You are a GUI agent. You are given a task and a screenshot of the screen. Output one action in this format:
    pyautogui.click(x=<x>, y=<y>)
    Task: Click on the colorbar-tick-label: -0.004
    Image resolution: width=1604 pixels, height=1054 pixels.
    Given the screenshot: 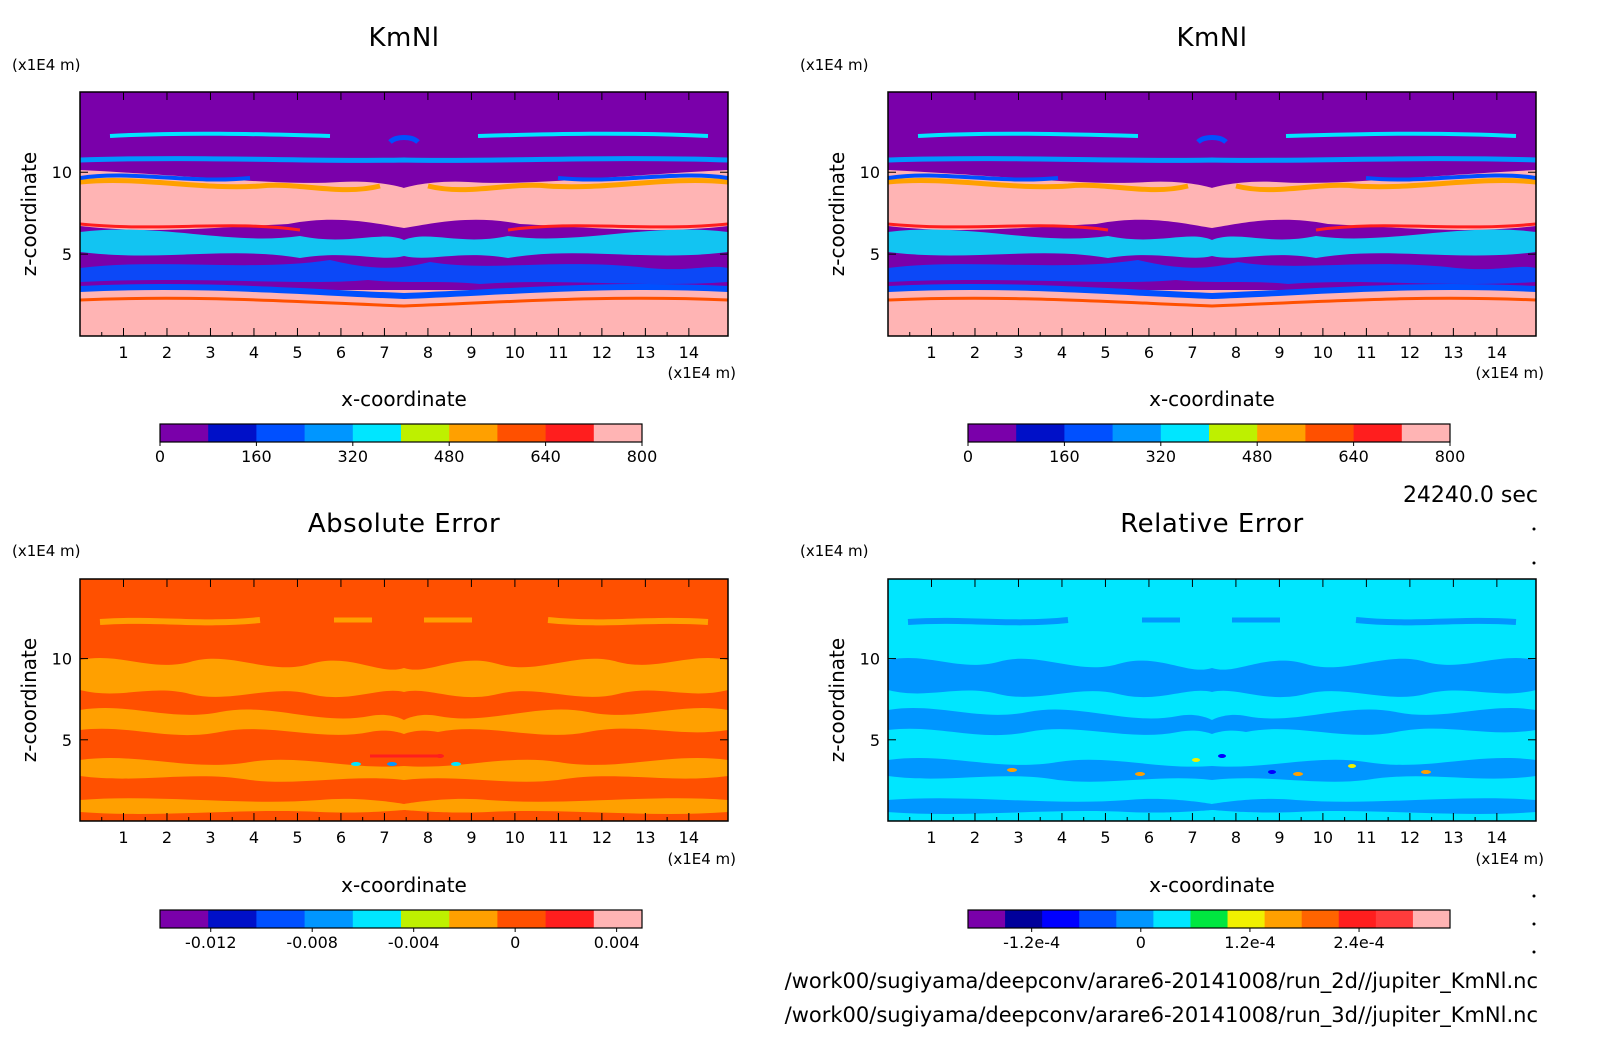 What is the action you would take?
    pyautogui.click(x=414, y=942)
    